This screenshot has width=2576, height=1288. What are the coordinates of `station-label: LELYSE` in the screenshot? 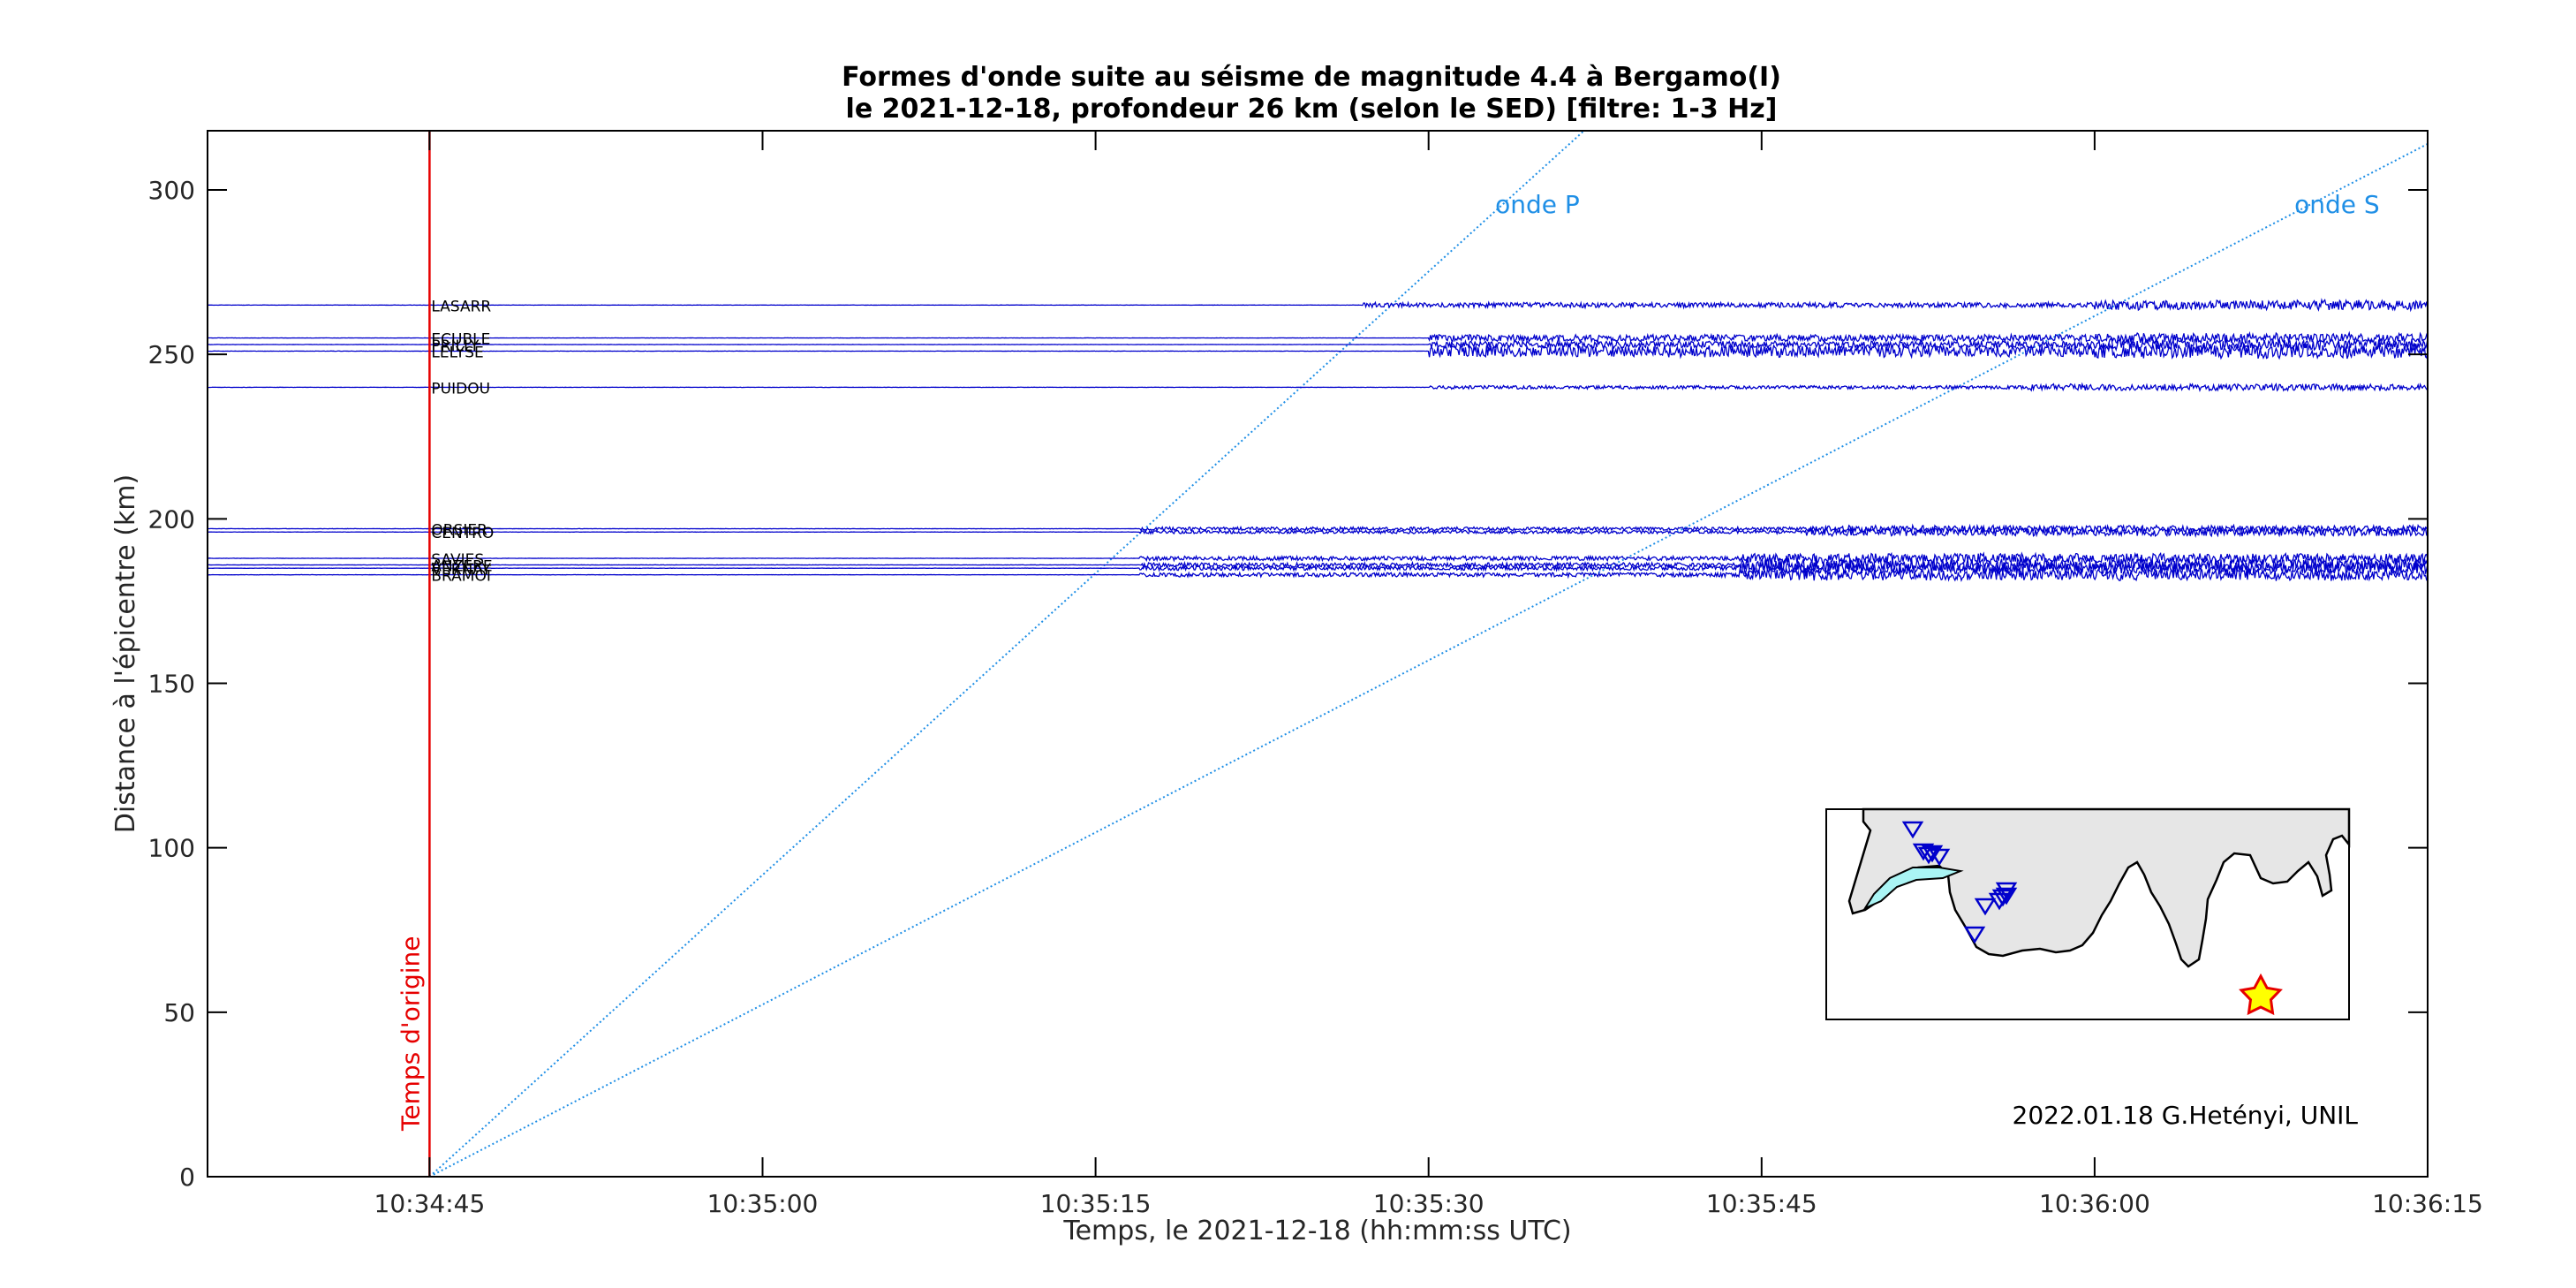 It's located at (457, 353).